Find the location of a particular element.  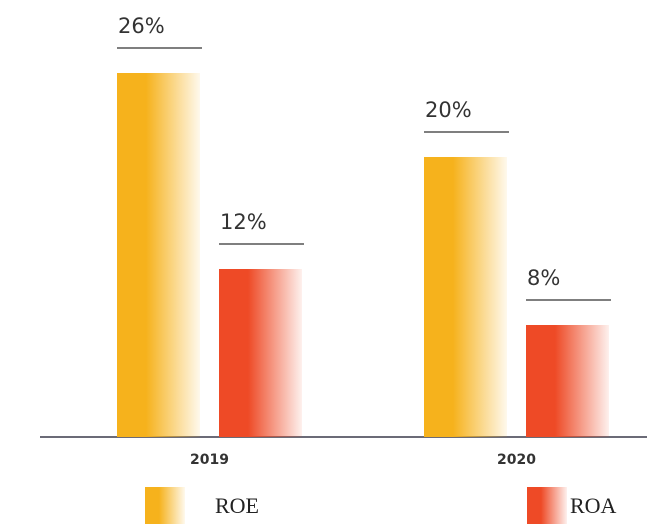

data-label: 26% is located at coordinates (141, 26).